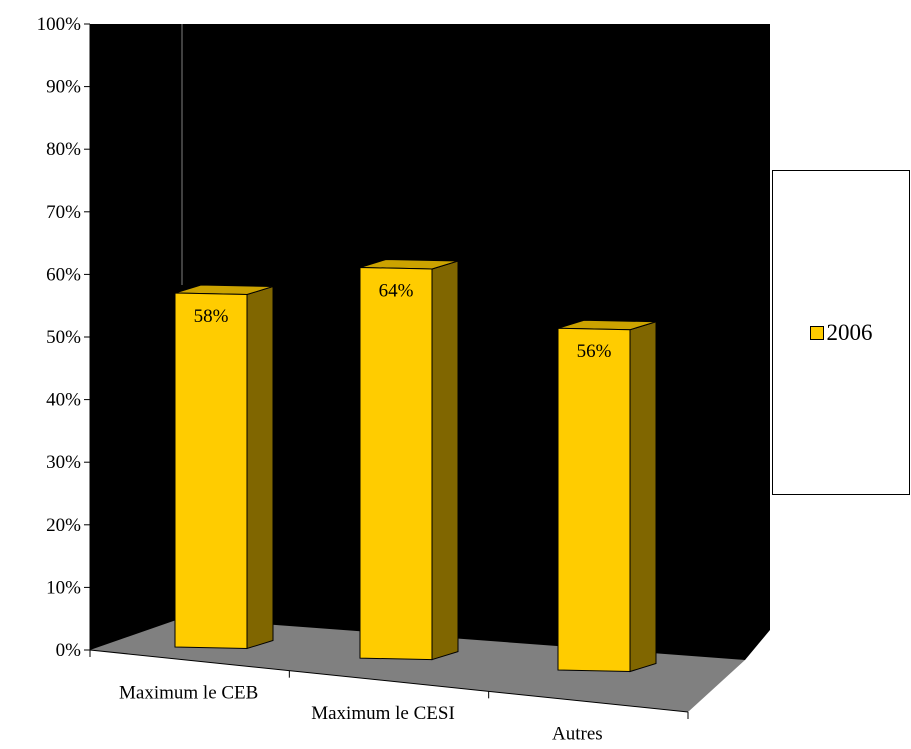 This screenshot has height=749, width=911. Describe the element at coordinates (59, 24) in the screenshot. I see `y-tick-label: 100%` at that location.